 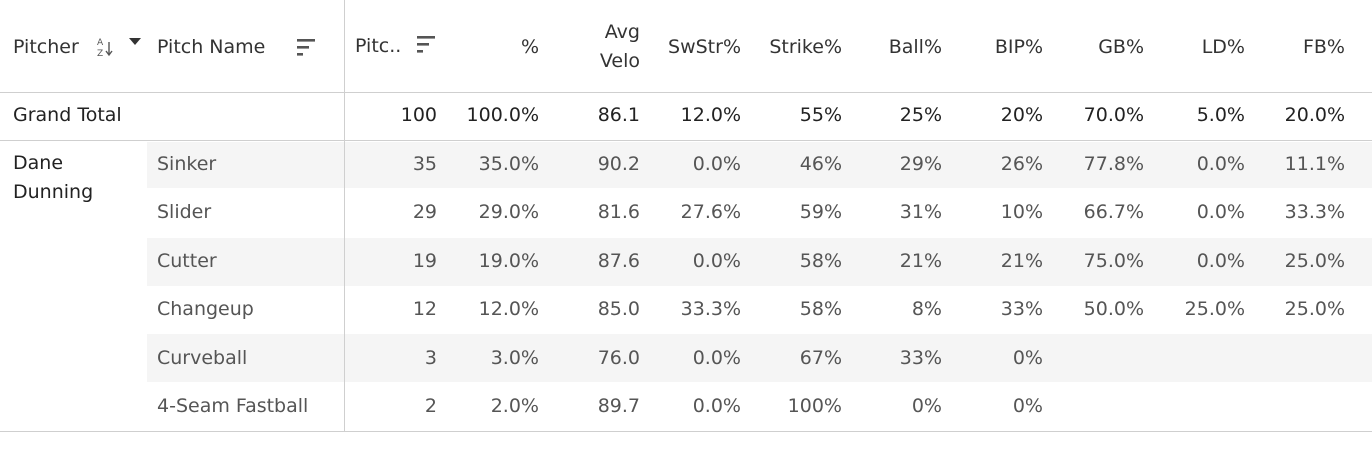 I want to click on grand-total-gb: 70.0%, so click(x=1113, y=115).